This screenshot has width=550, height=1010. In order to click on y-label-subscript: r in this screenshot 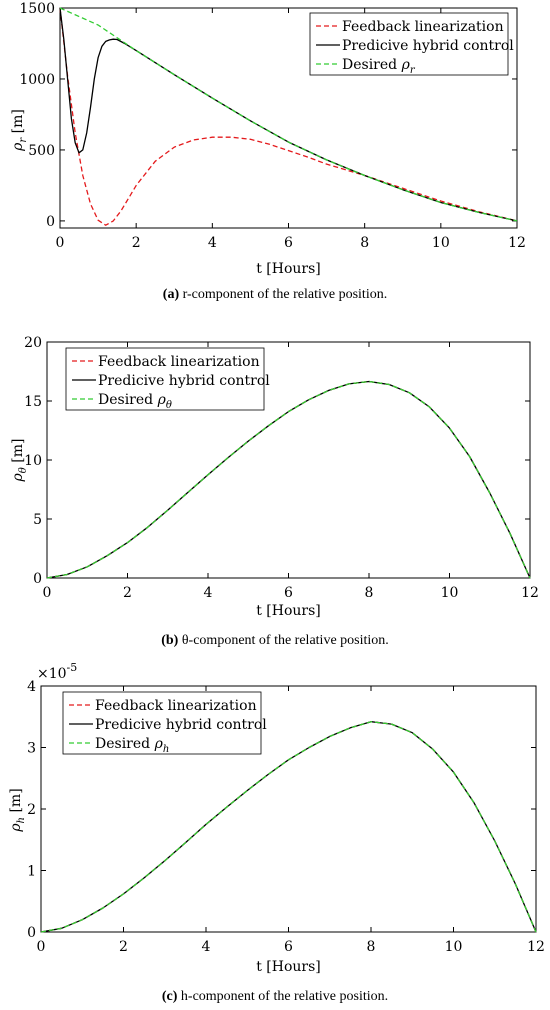, I will do `click(23, 140)`.